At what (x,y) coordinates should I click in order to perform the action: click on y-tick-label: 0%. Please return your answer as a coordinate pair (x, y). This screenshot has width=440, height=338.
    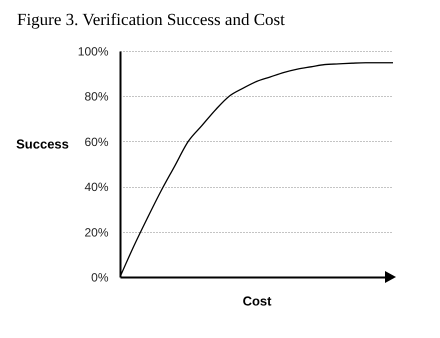
    Looking at the image, I should click on (100, 277).